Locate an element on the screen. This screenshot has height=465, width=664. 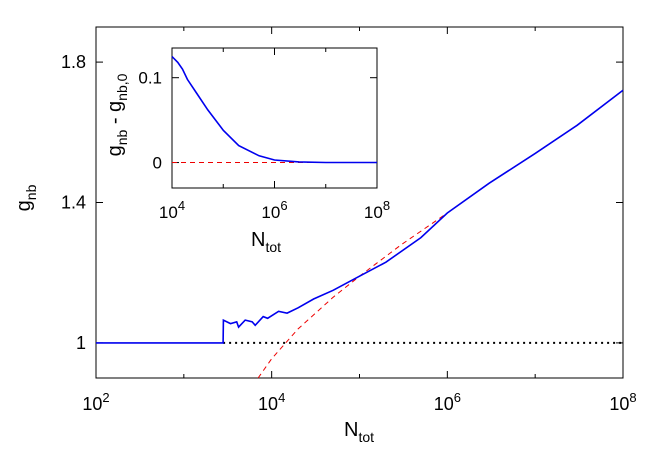
0-y-tick-label: 1 is located at coordinates (81, 343).